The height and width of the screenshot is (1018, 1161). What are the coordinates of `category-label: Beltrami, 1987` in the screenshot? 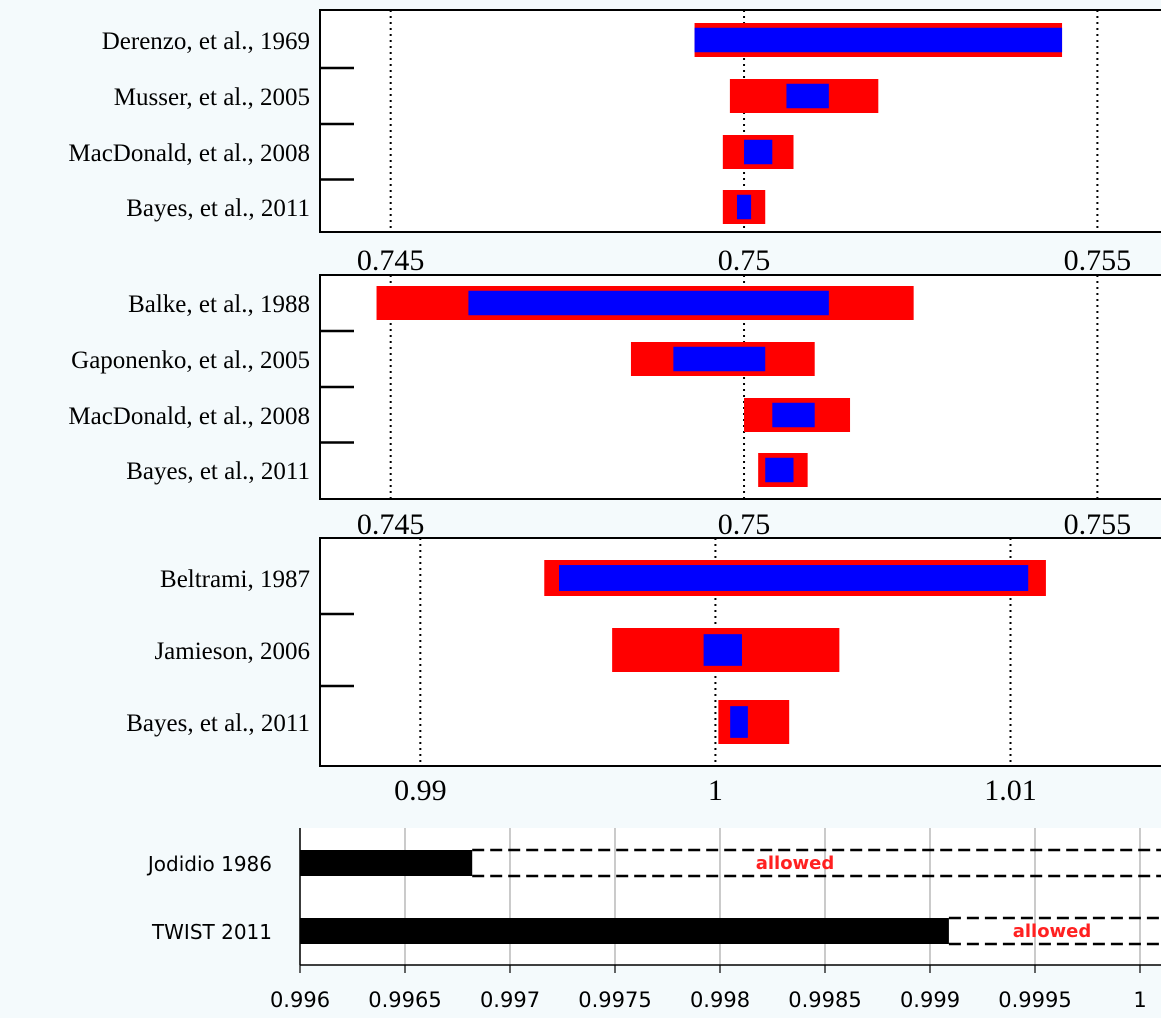 It's located at (235, 579).